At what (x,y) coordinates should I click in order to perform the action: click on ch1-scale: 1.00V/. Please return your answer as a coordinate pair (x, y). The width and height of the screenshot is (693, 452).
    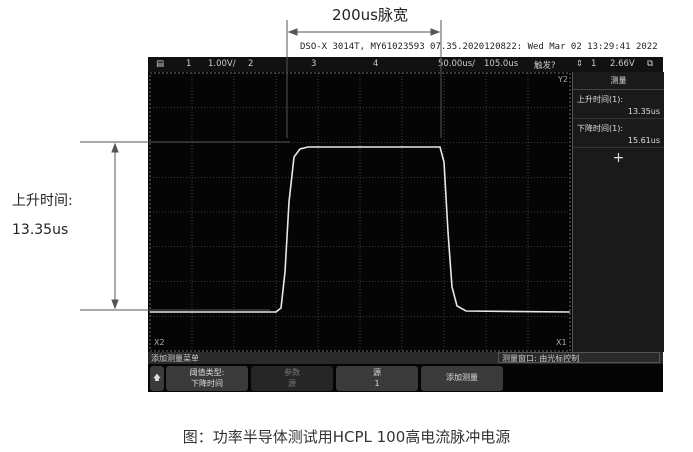
    Looking at the image, I should click on (222, 64).